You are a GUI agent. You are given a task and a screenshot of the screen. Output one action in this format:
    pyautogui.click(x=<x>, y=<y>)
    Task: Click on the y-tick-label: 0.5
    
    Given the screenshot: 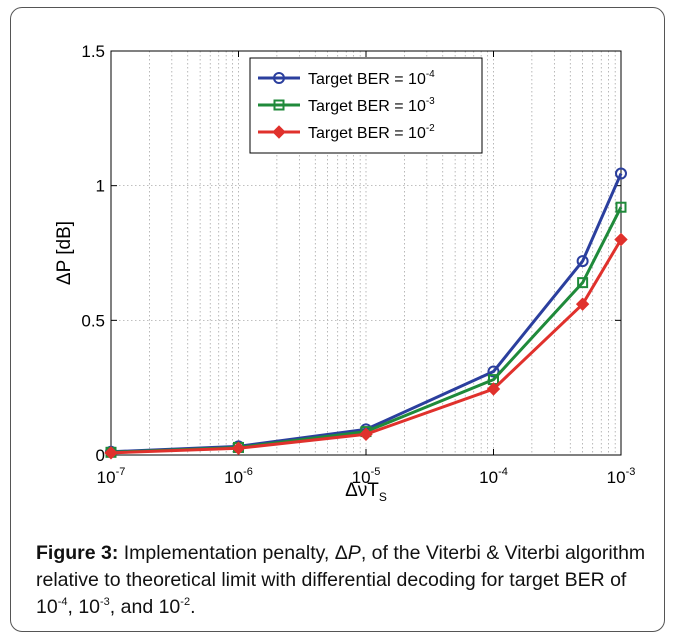 What is the action you would take?
    pyautogui.click(x=93, y=320)
    